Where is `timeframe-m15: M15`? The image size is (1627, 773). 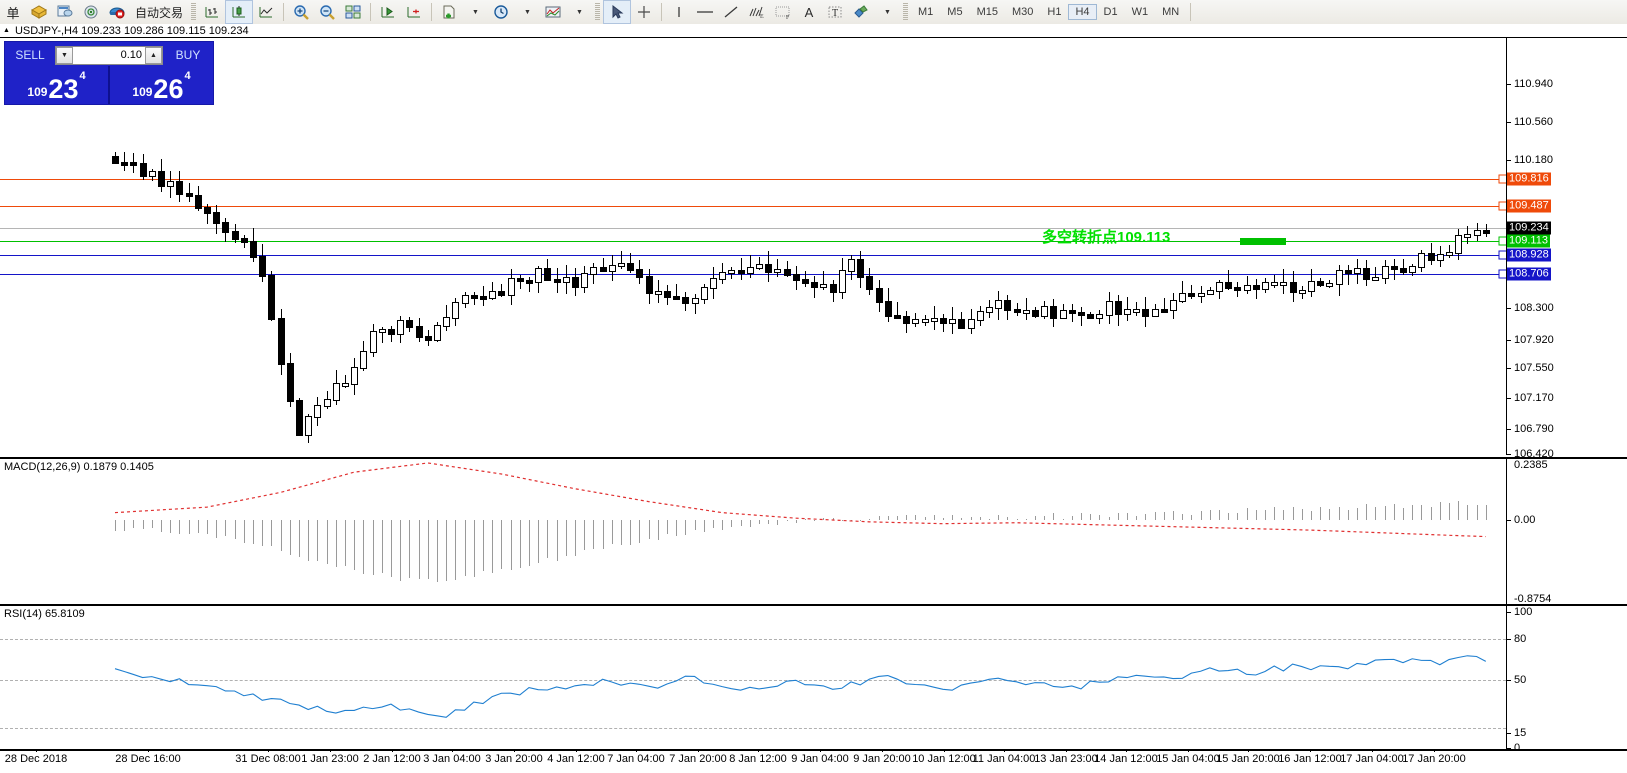
timeframe-m15: M15 is located at coordinates (987, 12).